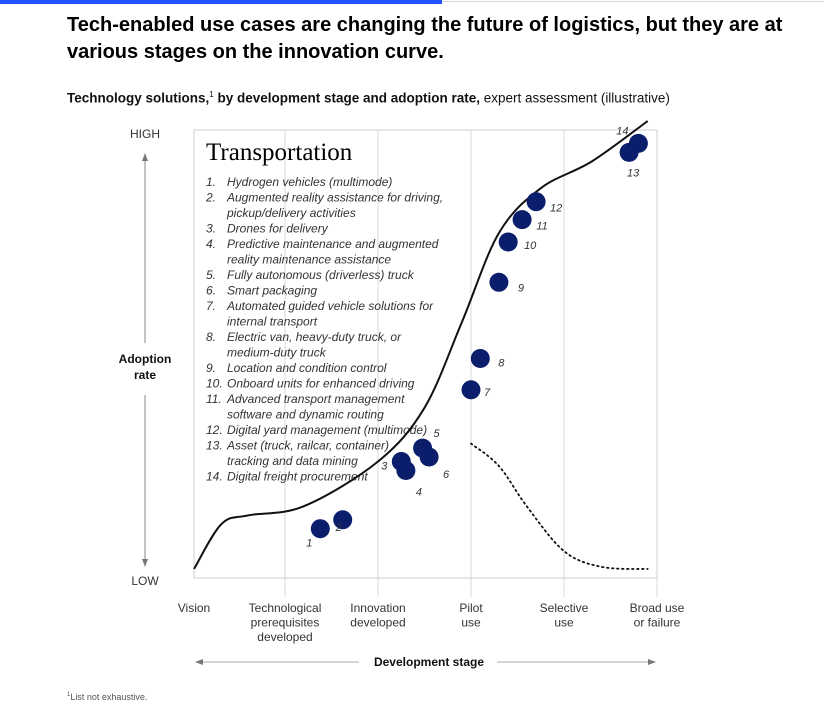 Image resolution: width=824 pixels, height=710 pixels. Describe the element at coordinates (309, 182) in the screenshot. I see `legend-item-1: Hydrogen vehicles (multimode)` at that location.